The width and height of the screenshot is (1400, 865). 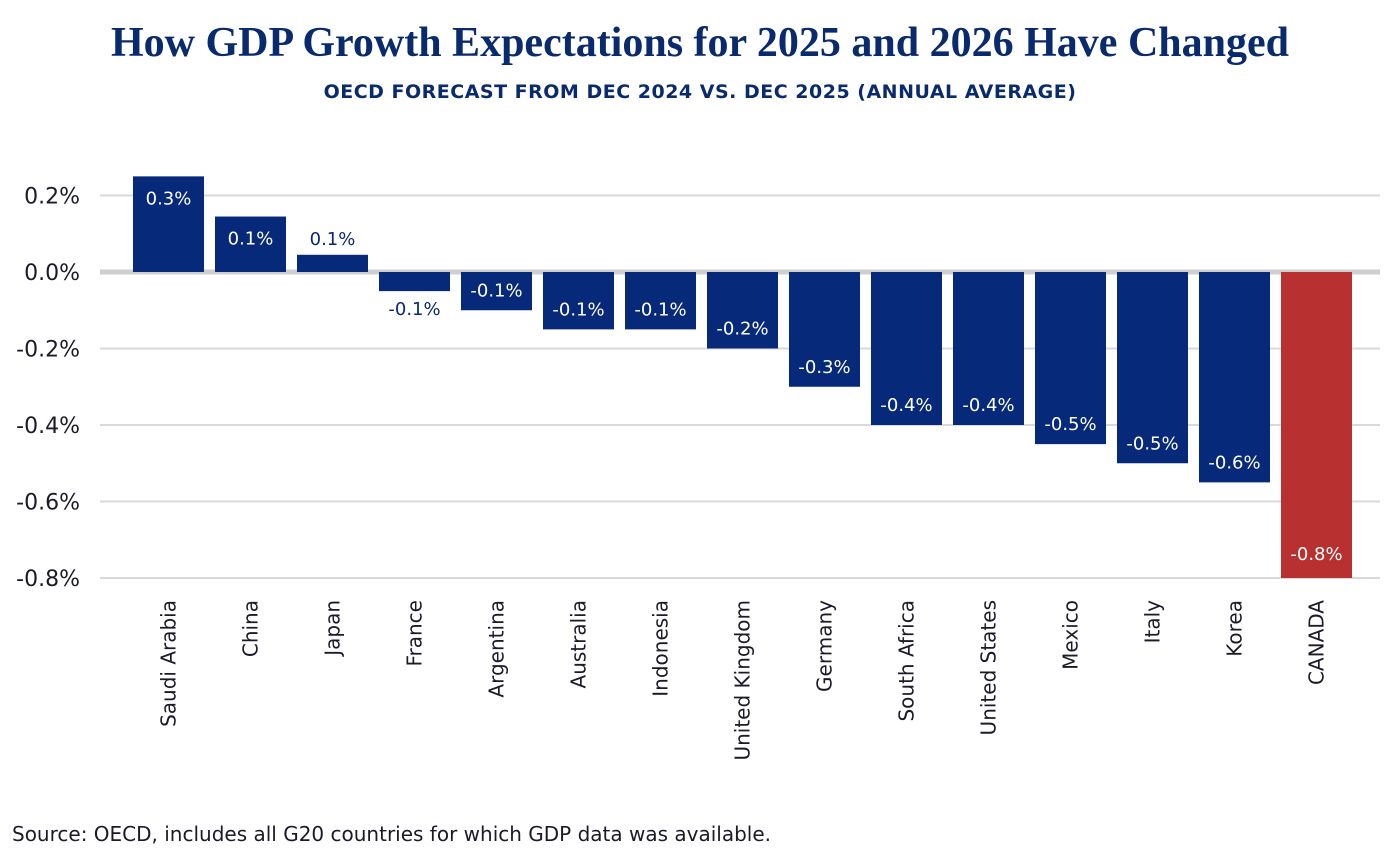 I want to click on x-tick-label: Italy, so click(x=1153, y=622).